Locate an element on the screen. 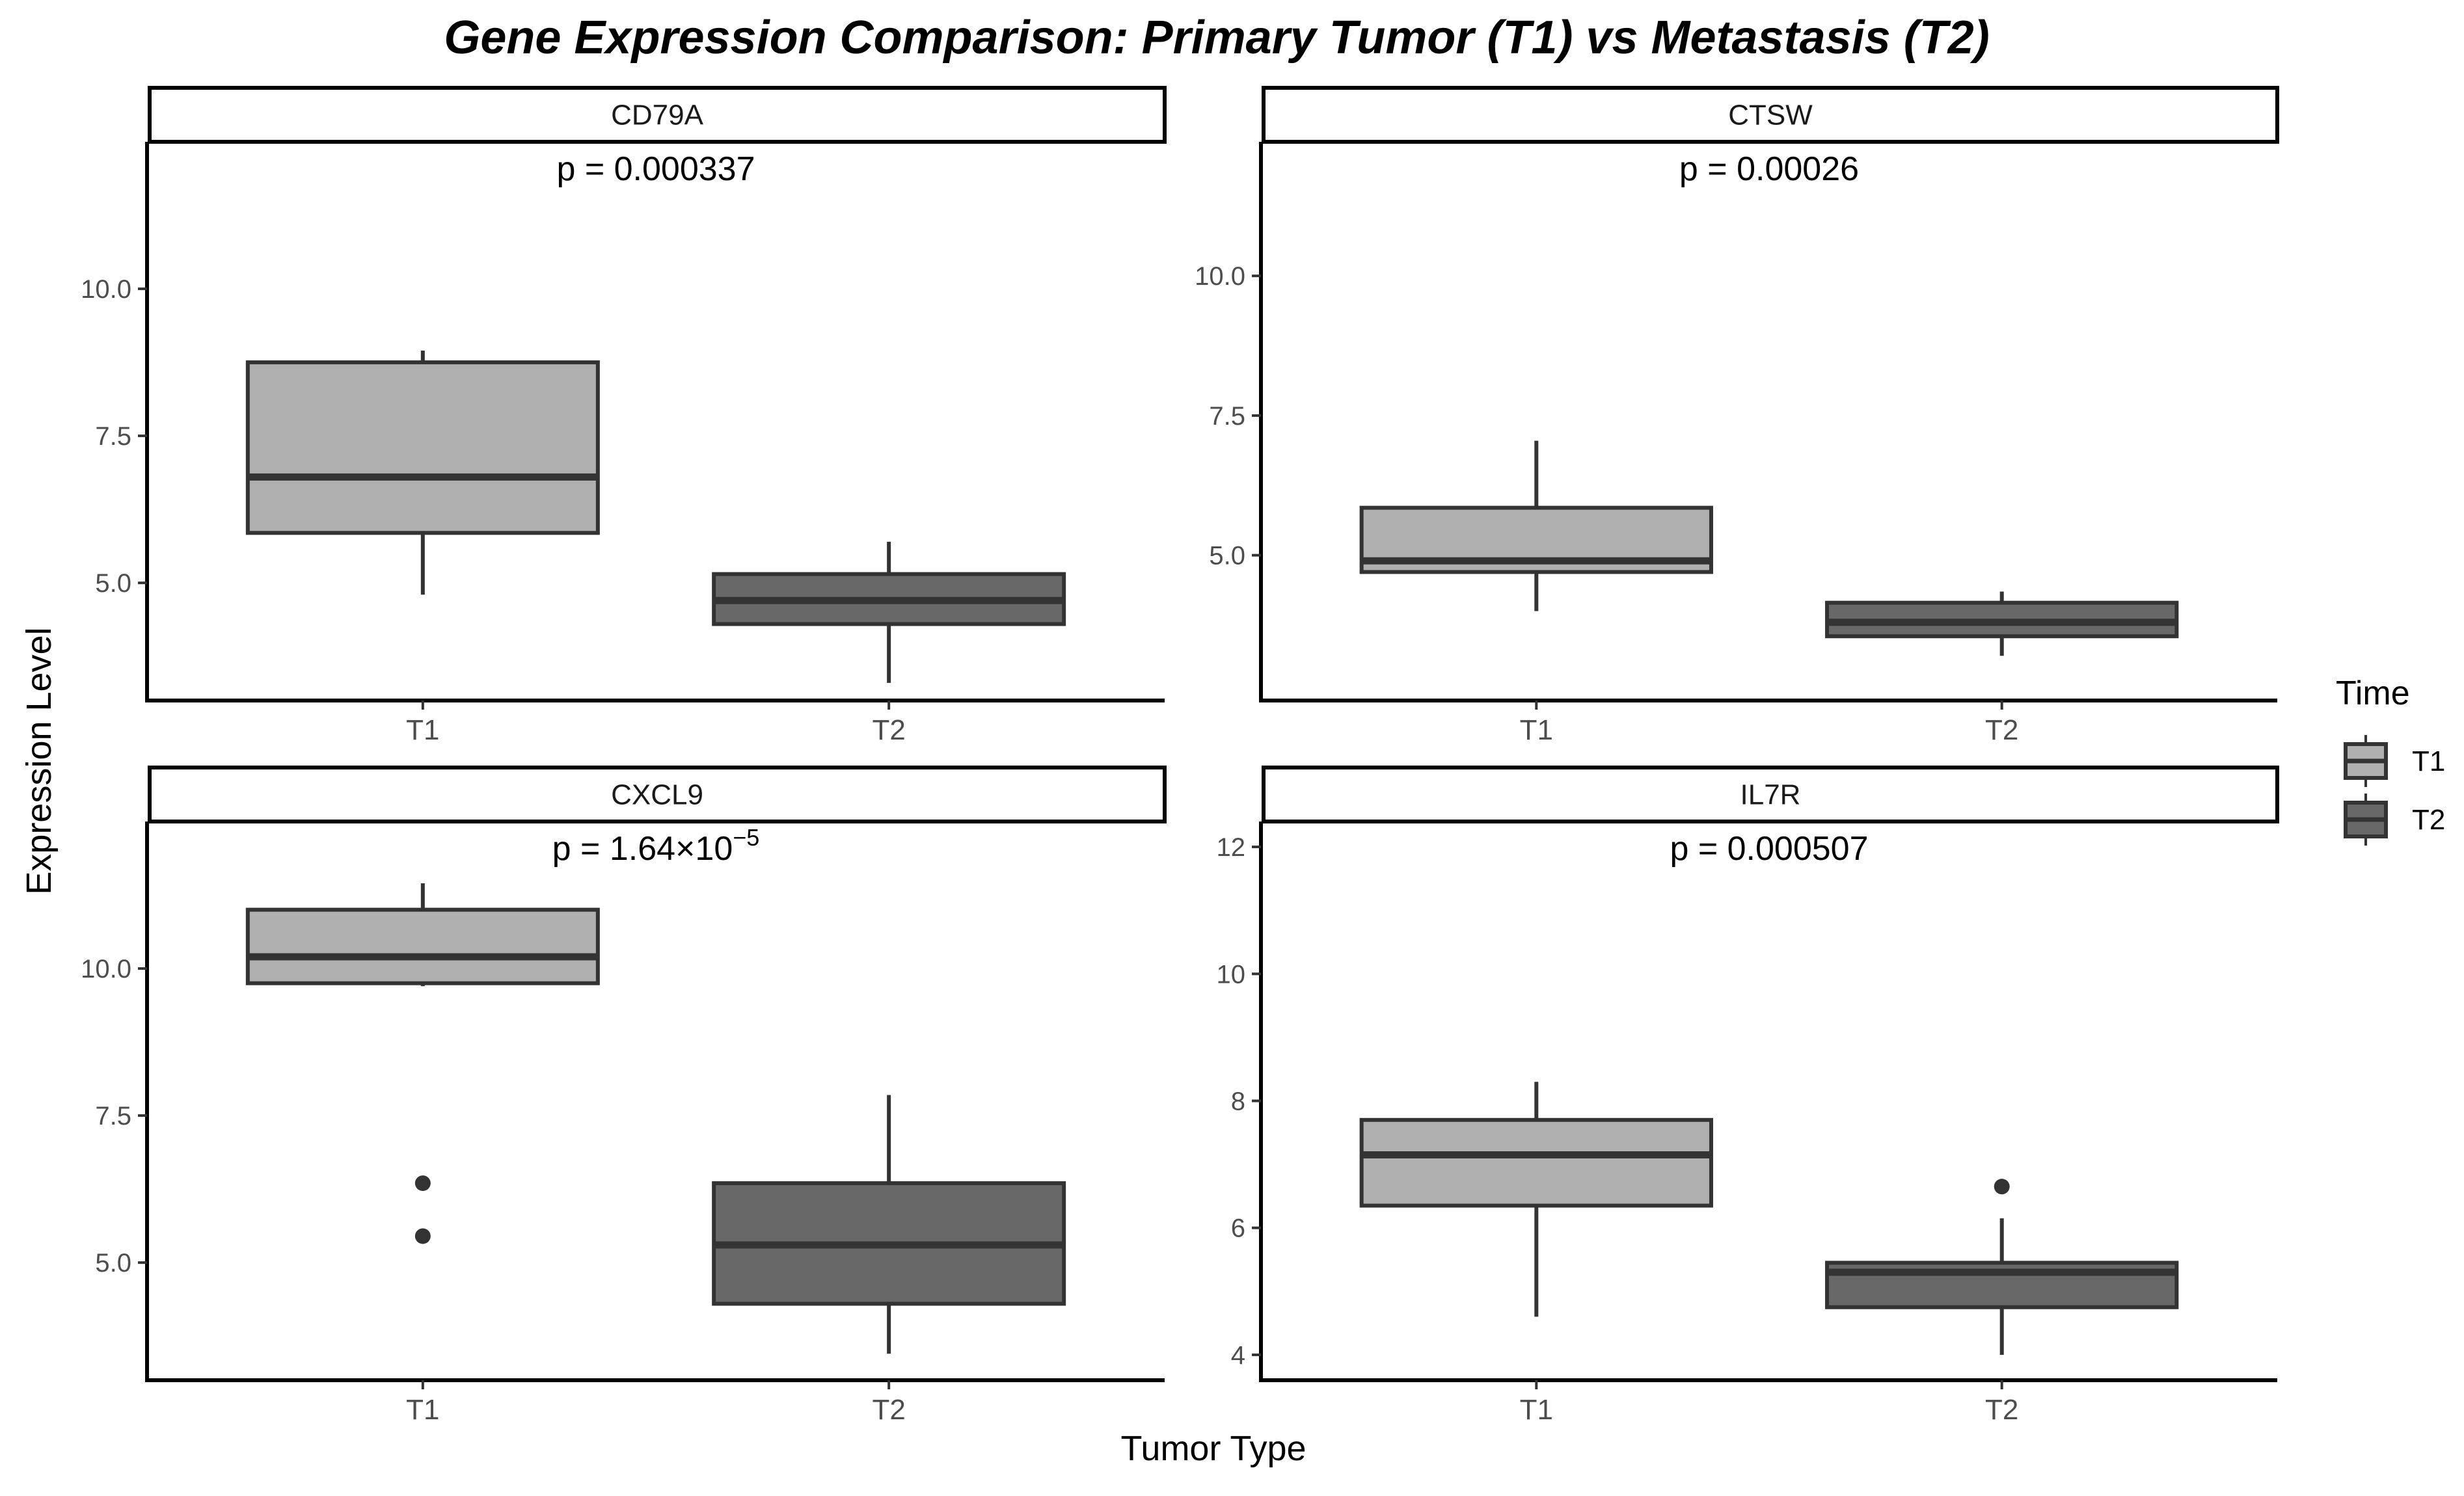 The image size is (2464, 1496). p-value-label: p = 0.000507 is located at coordinates (1769, 849).